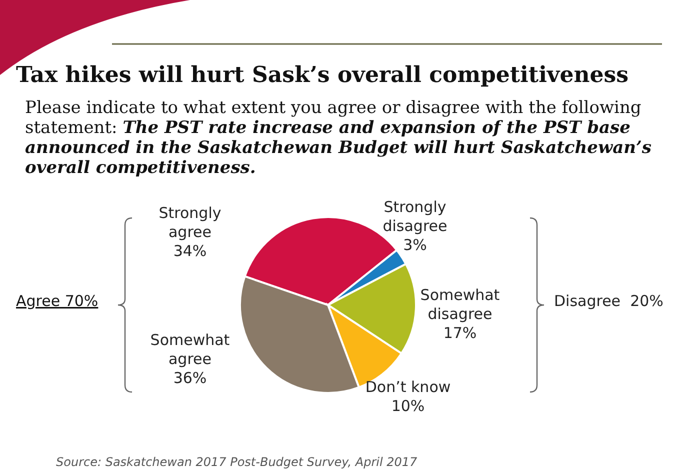 This screenshot has height=476, width=680. What do you see at coordinates (190, 222) in the screenshot?
I see `slice-label: Strongly agree` at bounding box center [190, 222].